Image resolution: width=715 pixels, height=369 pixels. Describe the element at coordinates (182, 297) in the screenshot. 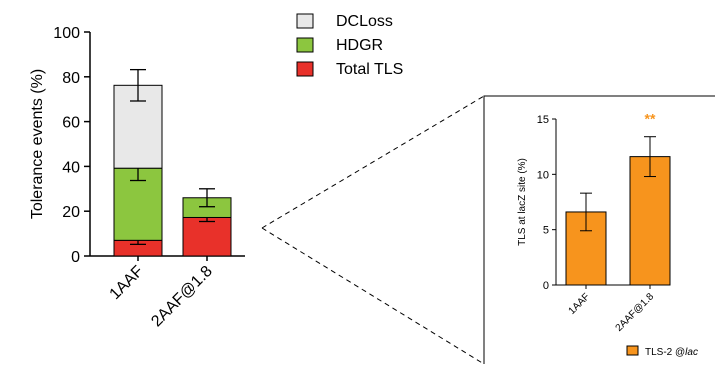

I see `main-x-tick-label: 2AAF@1.8` at that location.